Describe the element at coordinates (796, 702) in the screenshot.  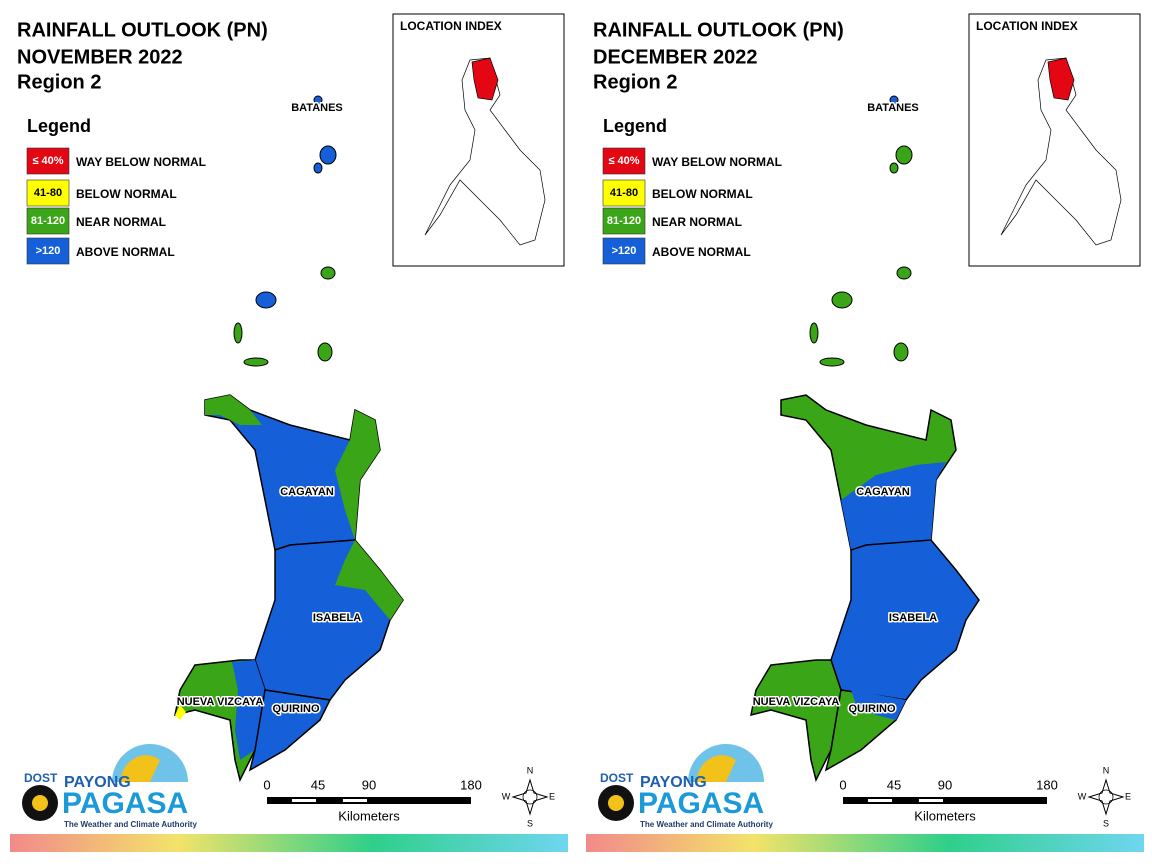
I see `region-label: NUEVA VIZCAYA` at that location.